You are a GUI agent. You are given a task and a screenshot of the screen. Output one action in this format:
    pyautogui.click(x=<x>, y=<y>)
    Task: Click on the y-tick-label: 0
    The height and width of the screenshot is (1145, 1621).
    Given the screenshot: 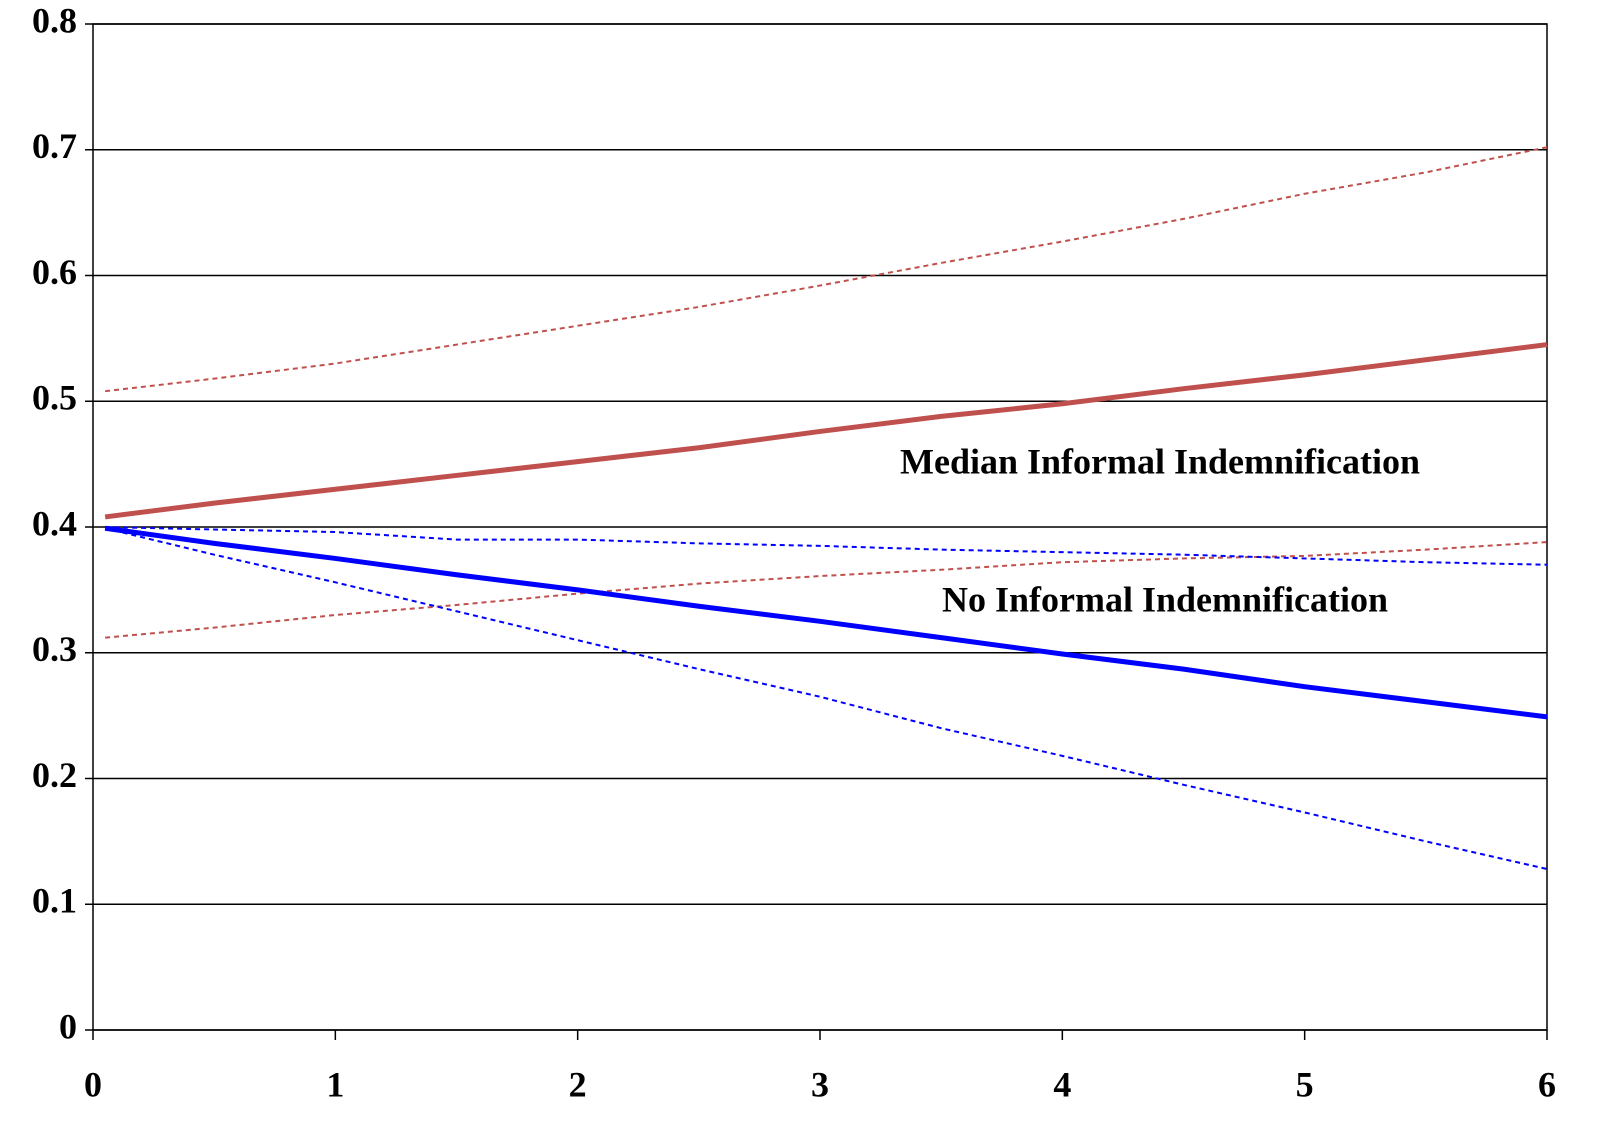 What is the action you would take?
    pyautogui.click(x=68, y=1026)
    